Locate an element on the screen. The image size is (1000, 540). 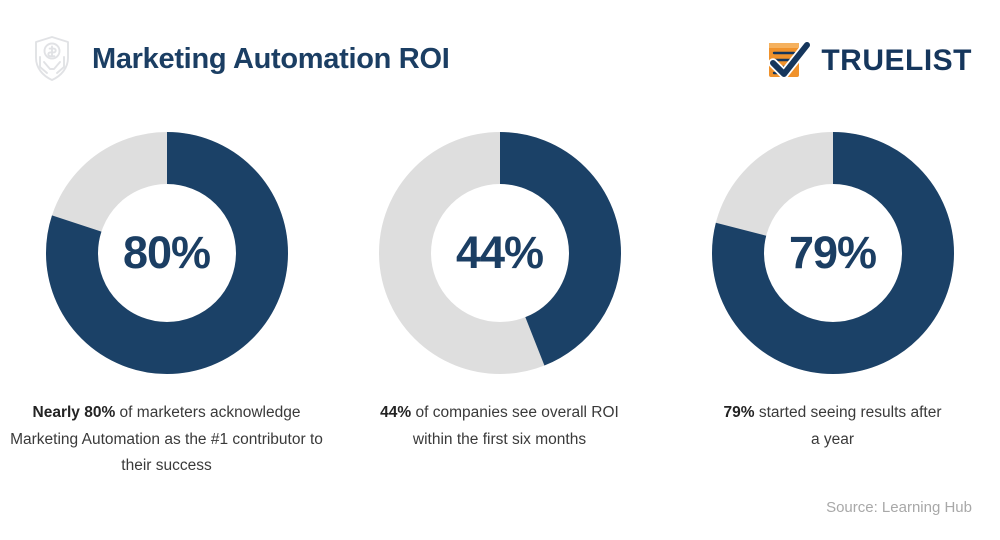
donut-chart-3: 79% is located at coordinates (833, 253).